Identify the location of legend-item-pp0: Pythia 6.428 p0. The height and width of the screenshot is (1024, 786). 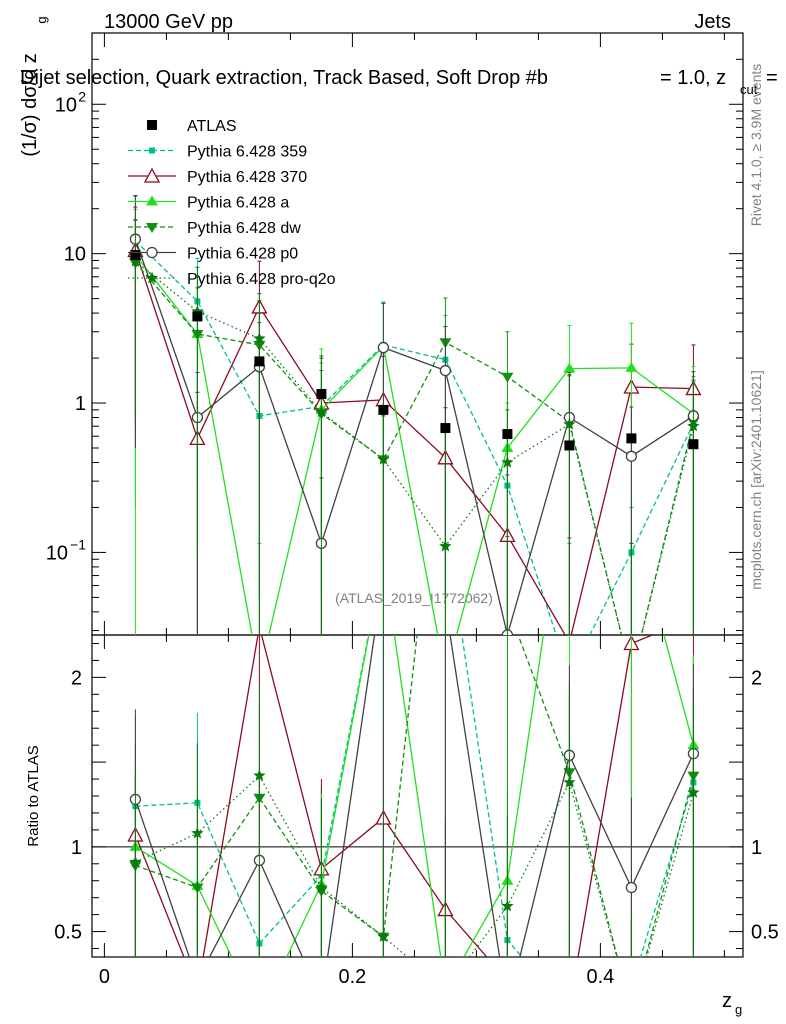
(213, 254).